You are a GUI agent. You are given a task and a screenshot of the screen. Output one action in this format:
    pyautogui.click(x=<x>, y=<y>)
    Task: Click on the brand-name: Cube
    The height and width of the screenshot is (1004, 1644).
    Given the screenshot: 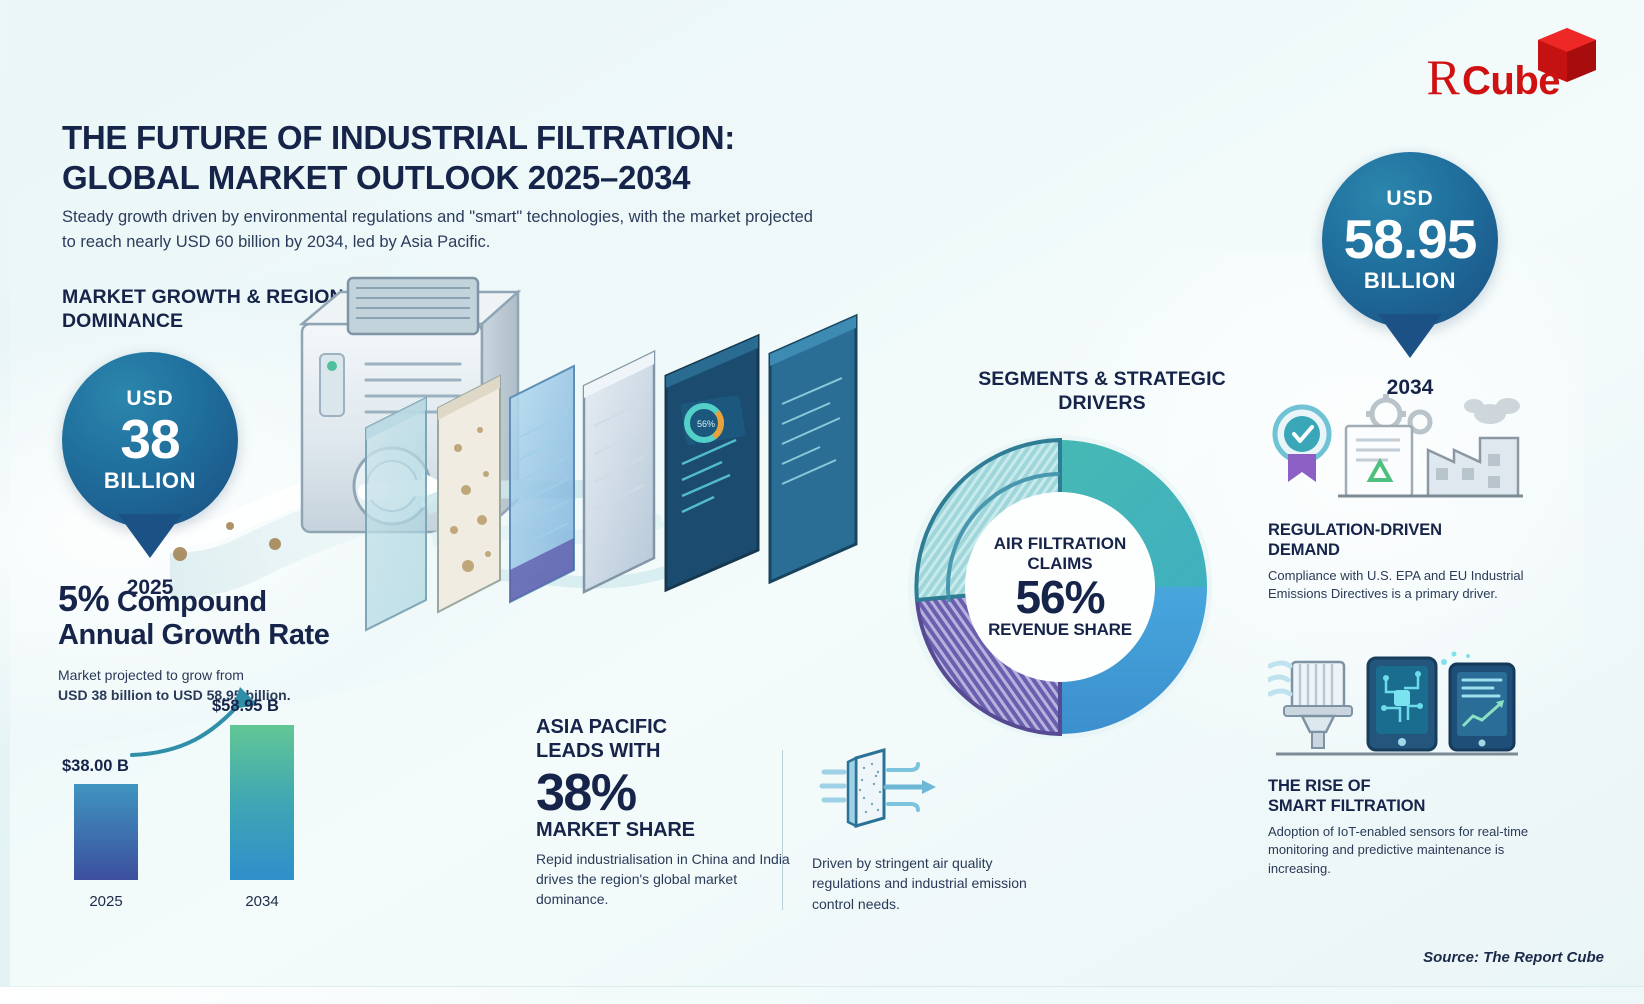 What is the action you would take?
    pyautogui.click(x=1511, y=81)
    